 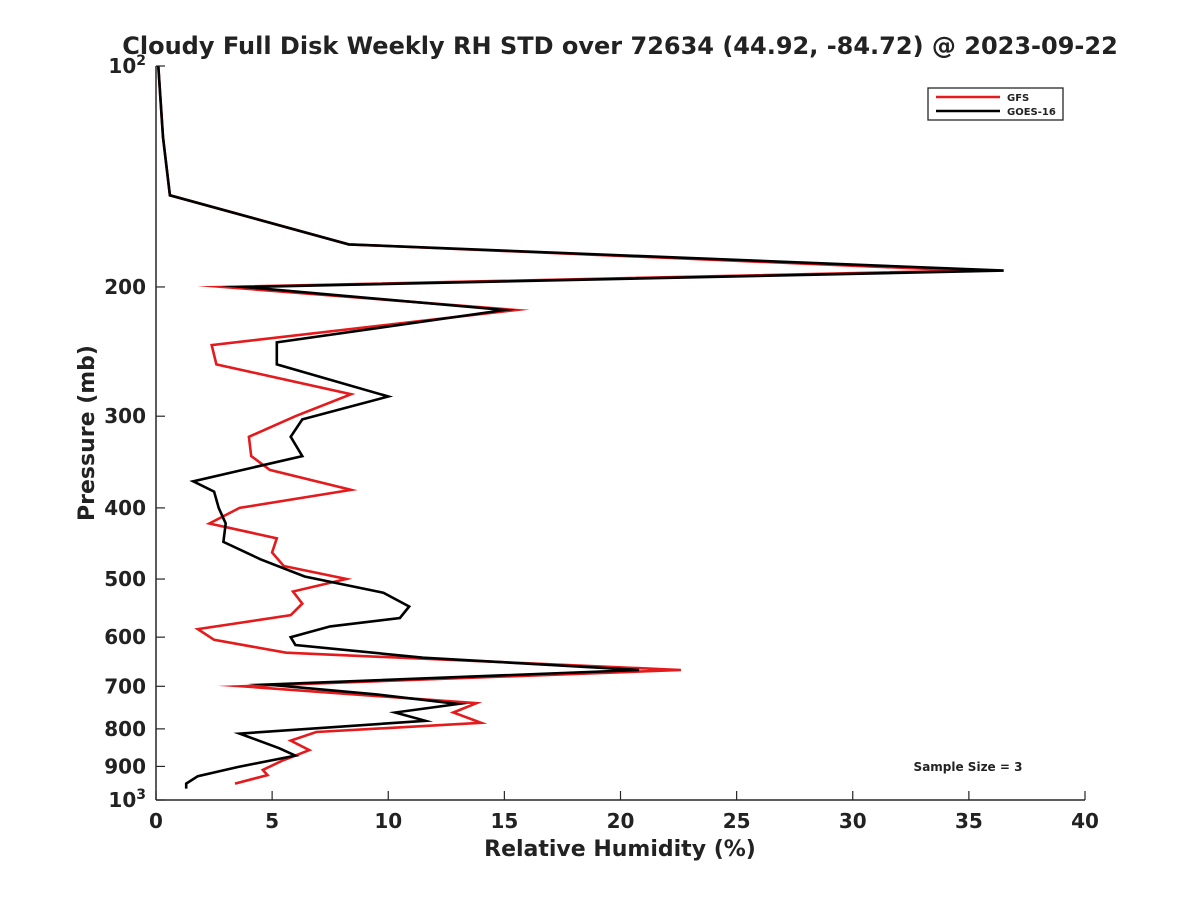 What do you see at coordinates (125, 637) in the screenshot?
I see `y-tick-label: 600` at bounding box center [125, 637].